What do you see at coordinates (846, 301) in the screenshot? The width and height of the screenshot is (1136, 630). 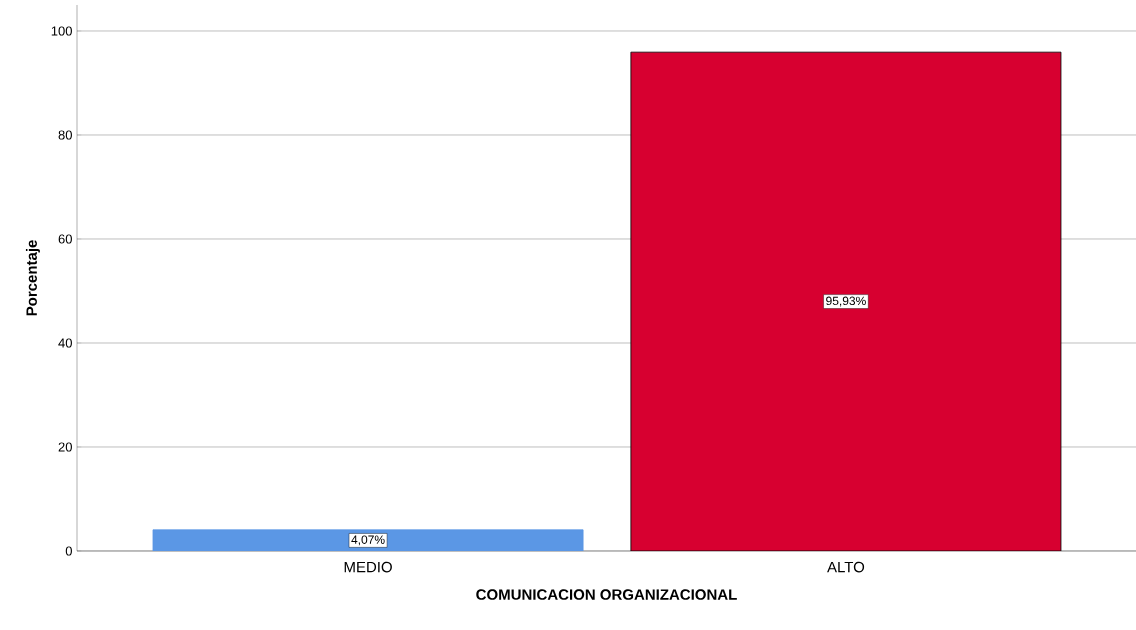 I see `data-label: 95,93%` at bounding box center [846, 301].